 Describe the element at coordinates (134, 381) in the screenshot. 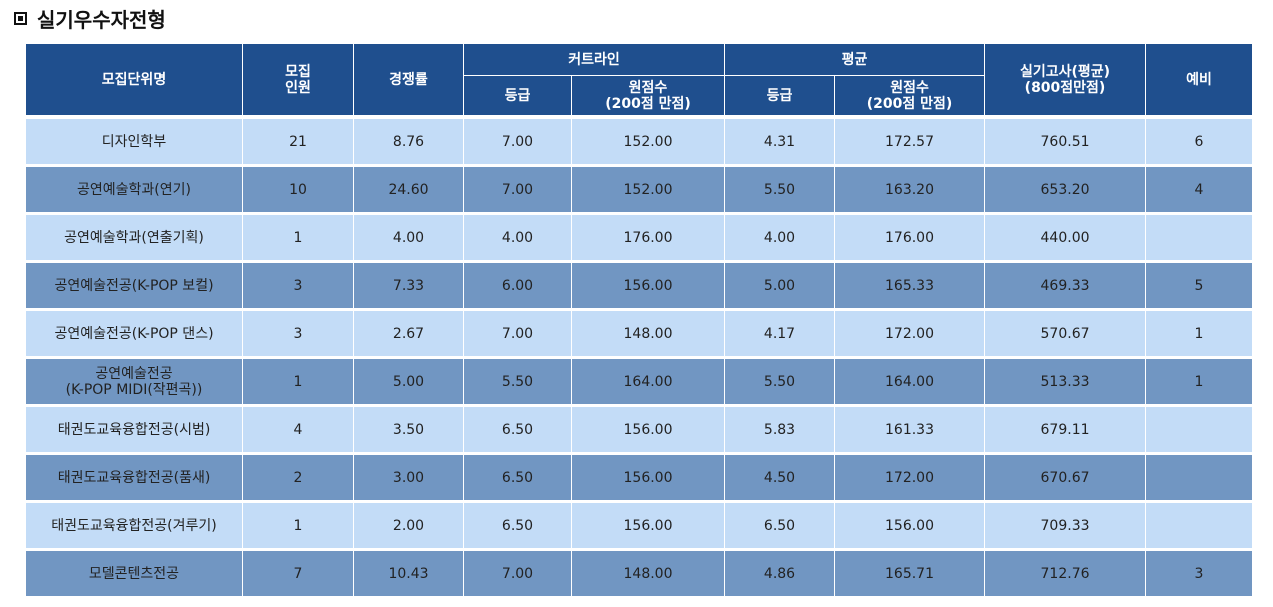

I see `cell-unit: 공연예술전공 (K-POP MIDI(작편곡))` at that location.